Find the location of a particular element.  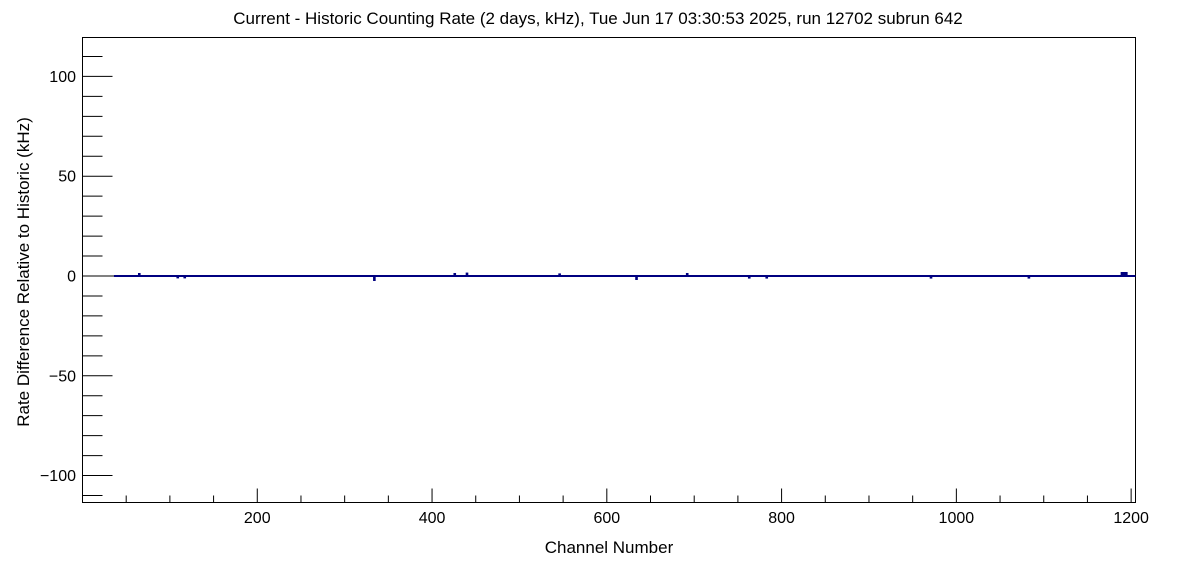

x-tick-label: 1200 is located at coordinates (1131, 518).